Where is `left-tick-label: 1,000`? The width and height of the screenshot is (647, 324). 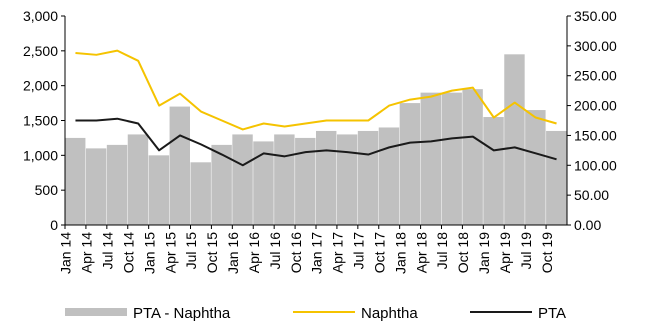 left-tick-label: 1,000 is located at coordinates (40, 155).